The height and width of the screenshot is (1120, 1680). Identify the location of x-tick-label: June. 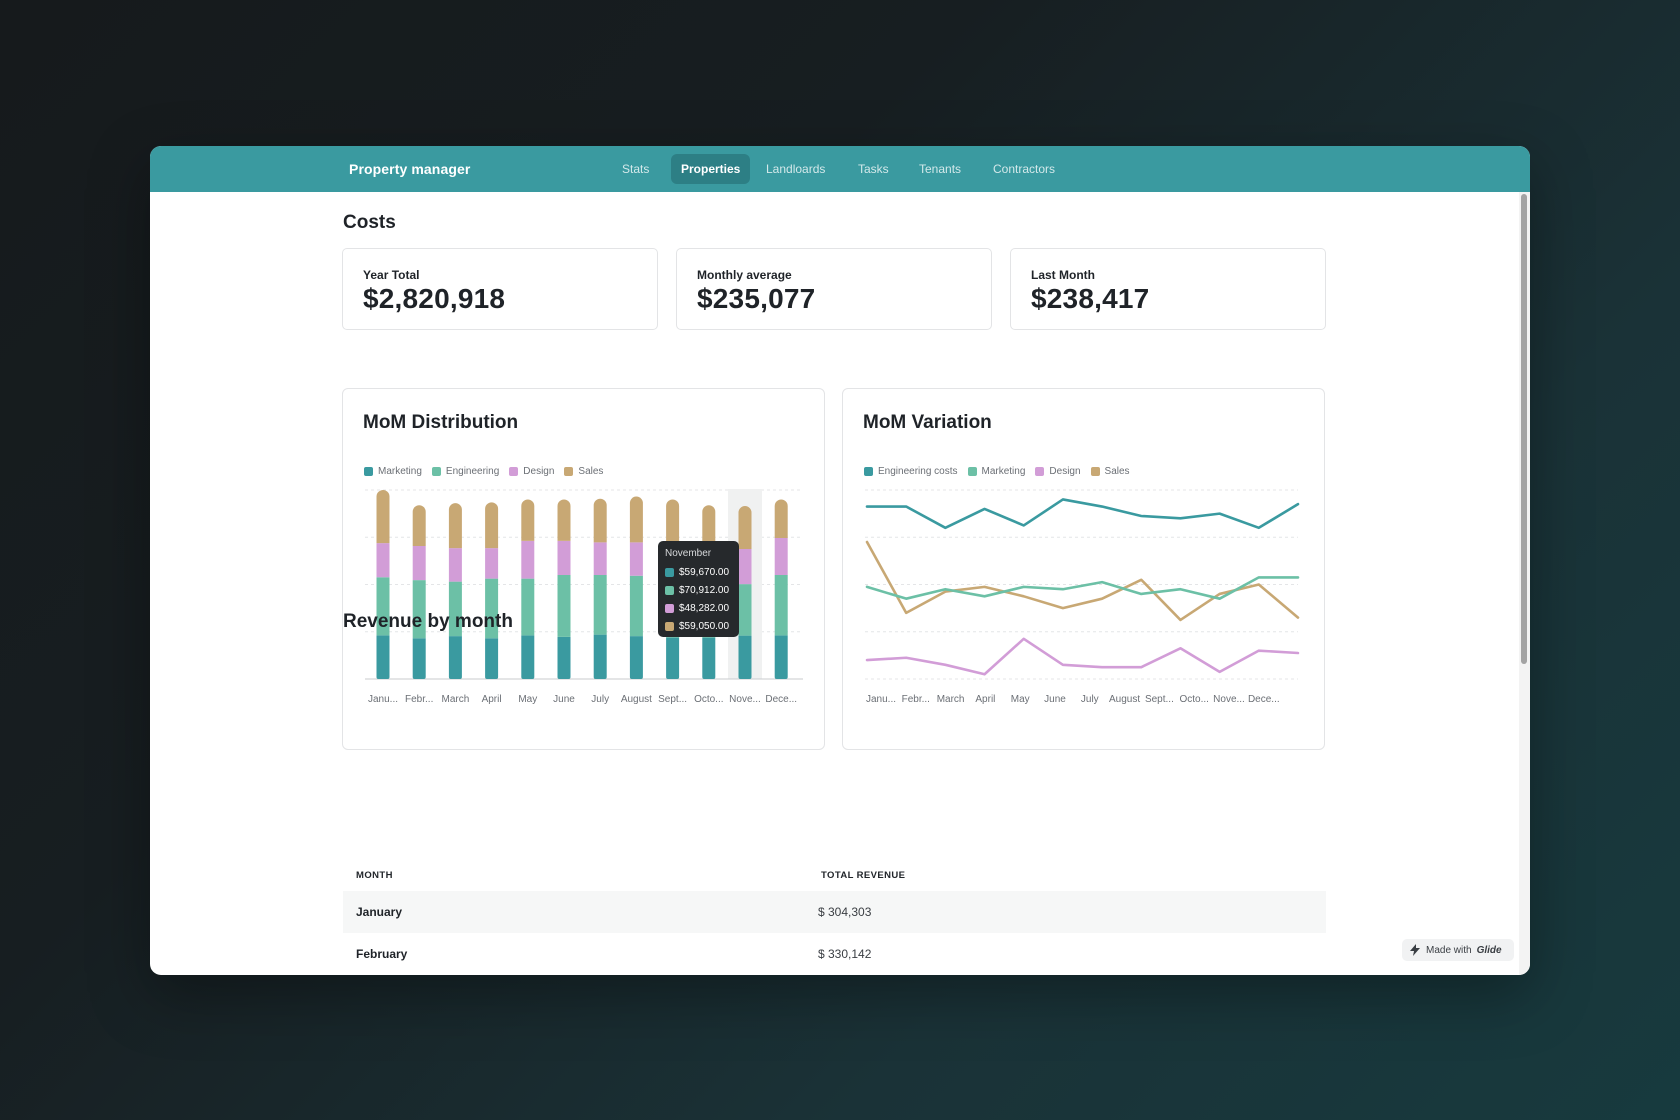
(1055, 699).